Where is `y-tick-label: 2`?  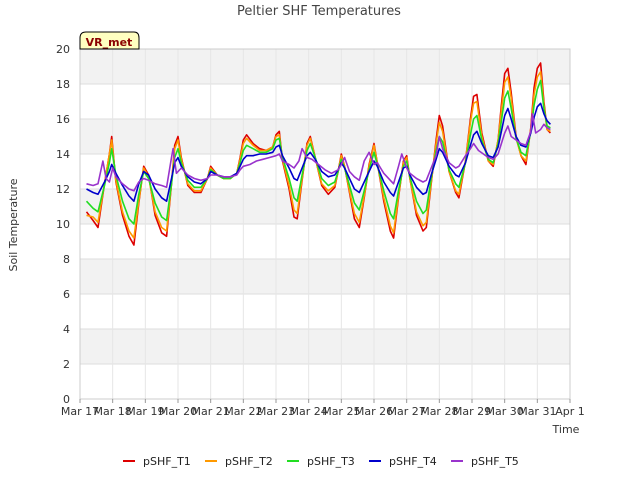
y-tick-label: 2 is located at coordinates (66, 364).